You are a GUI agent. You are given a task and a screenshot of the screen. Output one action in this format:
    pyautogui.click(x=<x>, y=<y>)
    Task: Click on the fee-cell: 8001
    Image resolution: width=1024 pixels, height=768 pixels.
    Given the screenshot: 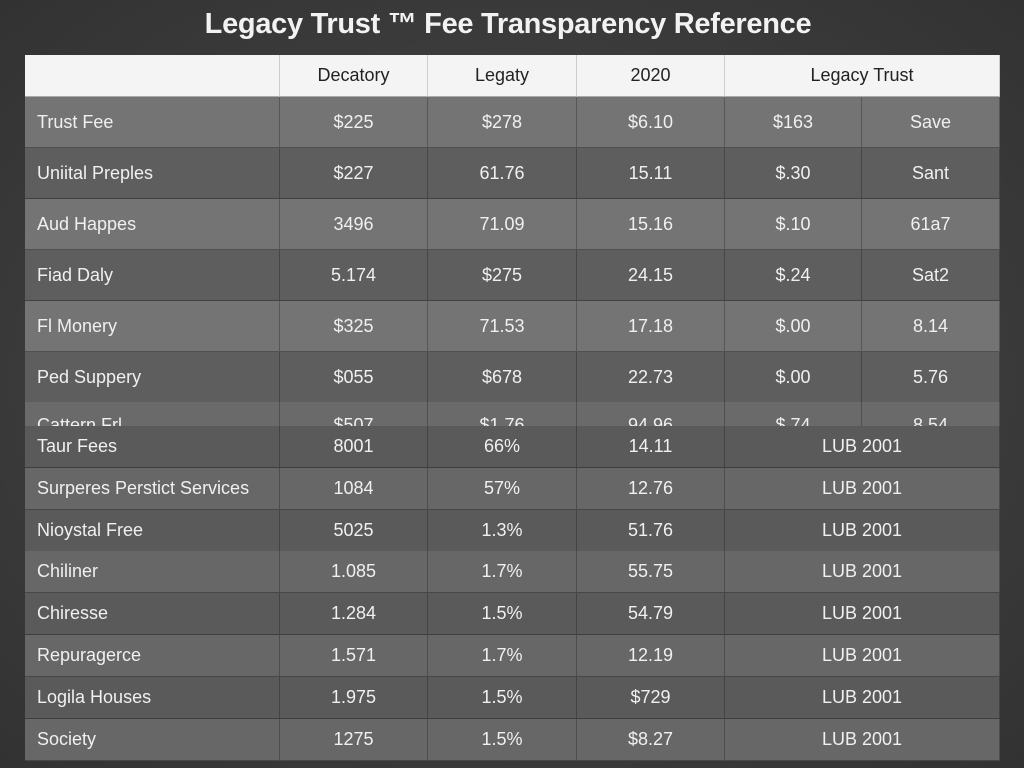 What is the action you would take?
    pyautogui.click(x=354, y=447)
    